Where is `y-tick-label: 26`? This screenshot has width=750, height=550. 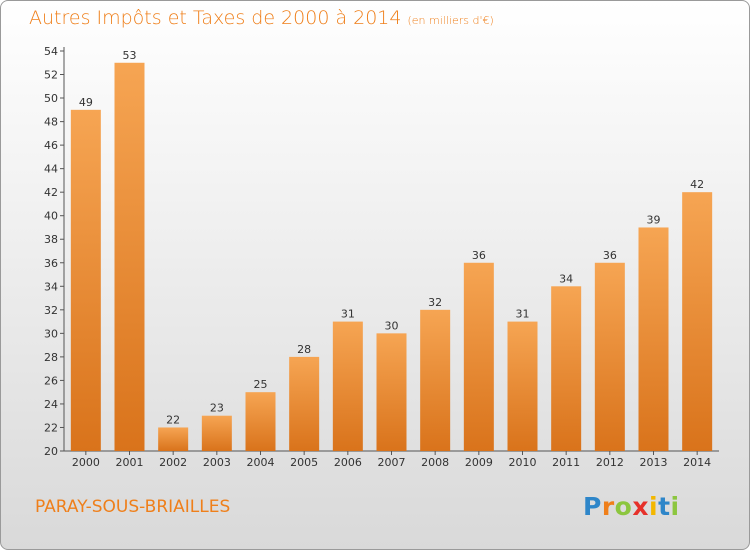 y-tick-label: 26 is located at coordinates (51, 380).